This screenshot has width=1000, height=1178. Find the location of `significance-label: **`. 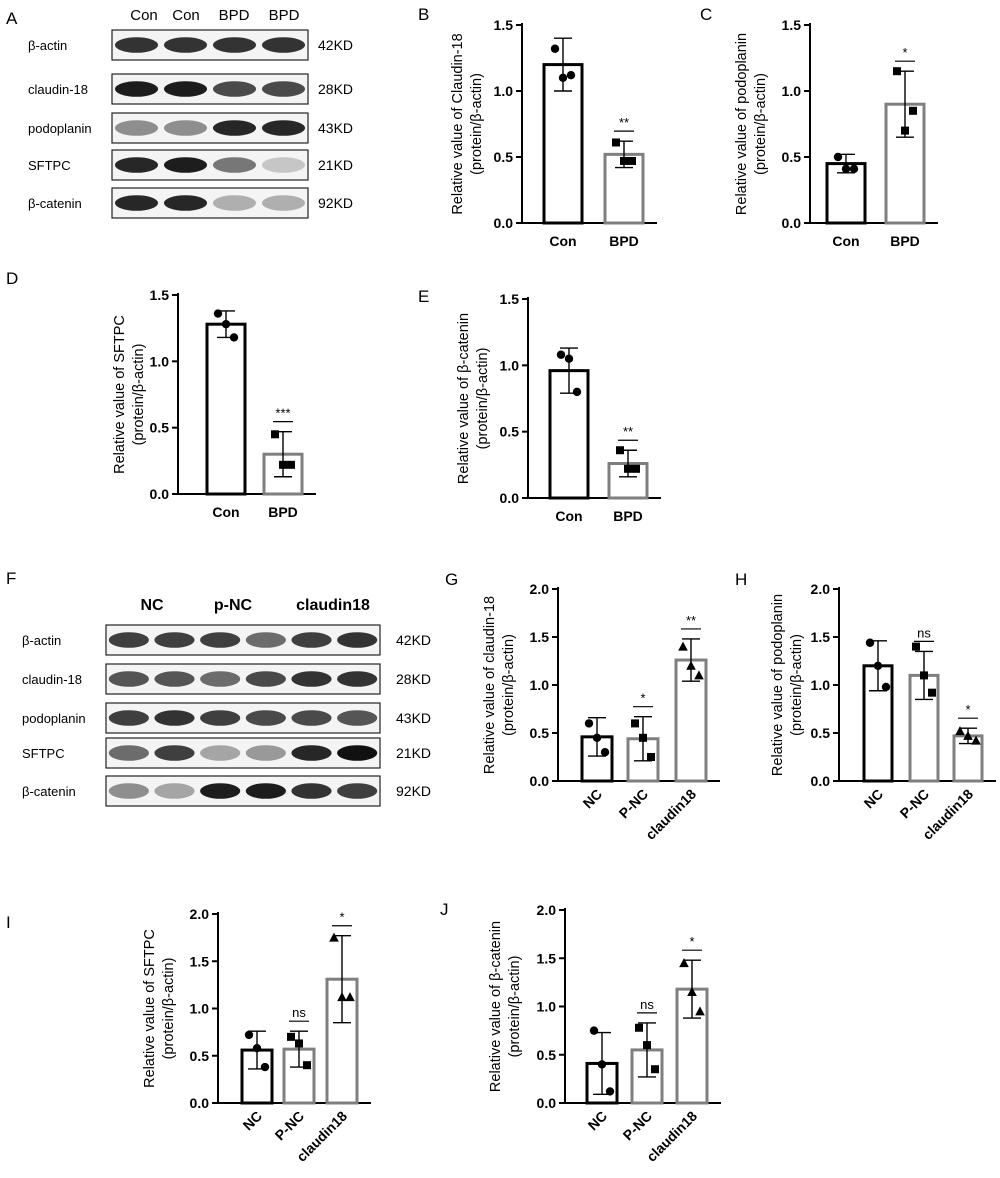

significance-label: ** is located at coordinates (624, 122).